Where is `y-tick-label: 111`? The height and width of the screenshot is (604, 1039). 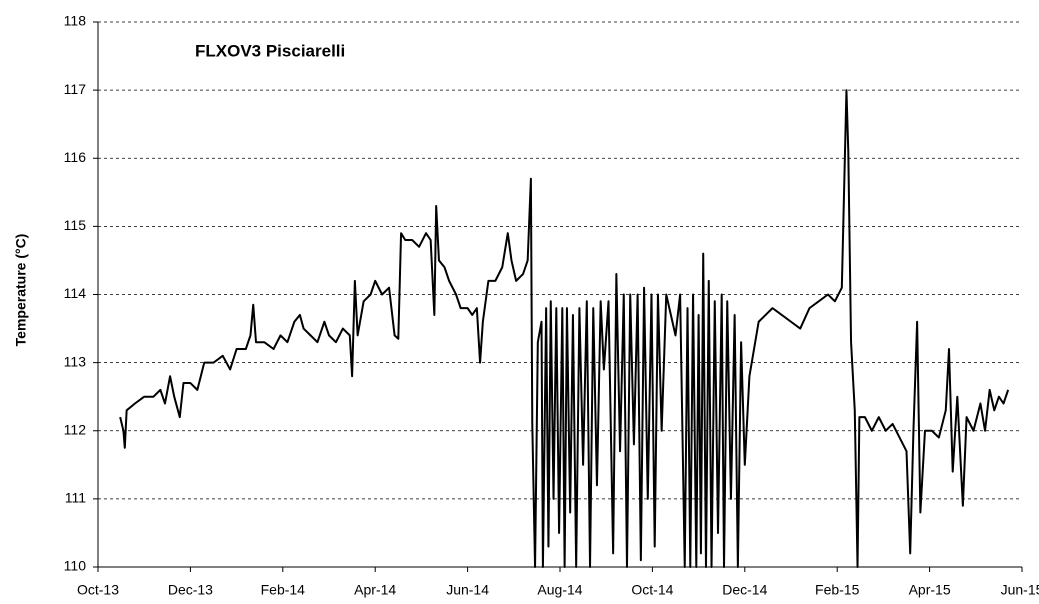
y-tick-label: 111 is located at coordinates (75, 498).